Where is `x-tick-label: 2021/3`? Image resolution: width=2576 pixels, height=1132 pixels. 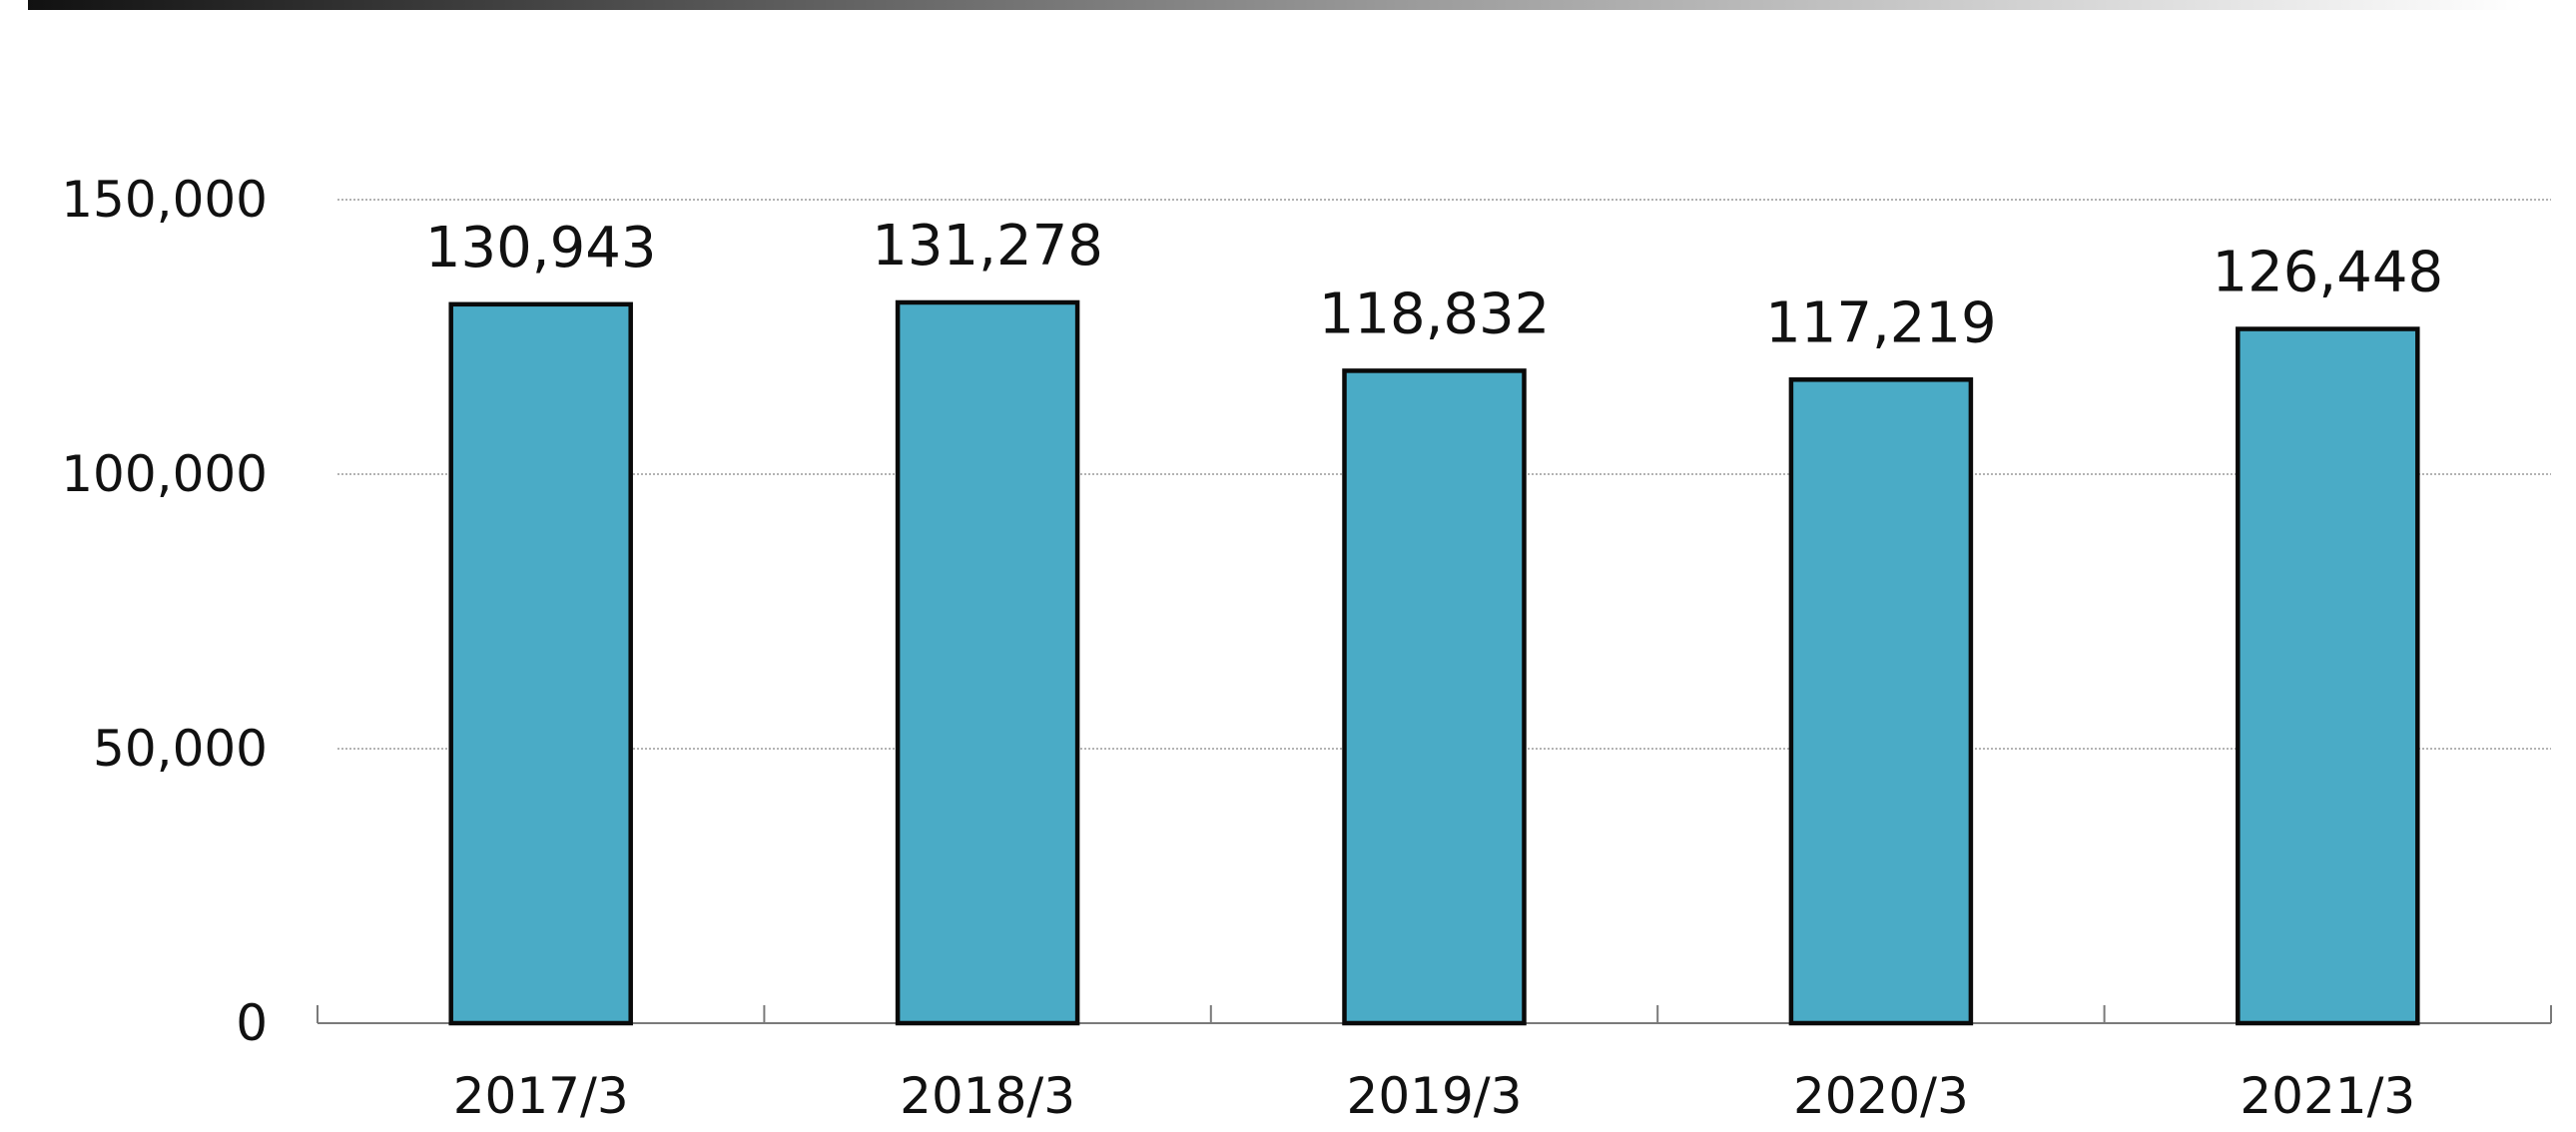
x-tick-label: 2021/3 is located at coordinates (2327, 1096).